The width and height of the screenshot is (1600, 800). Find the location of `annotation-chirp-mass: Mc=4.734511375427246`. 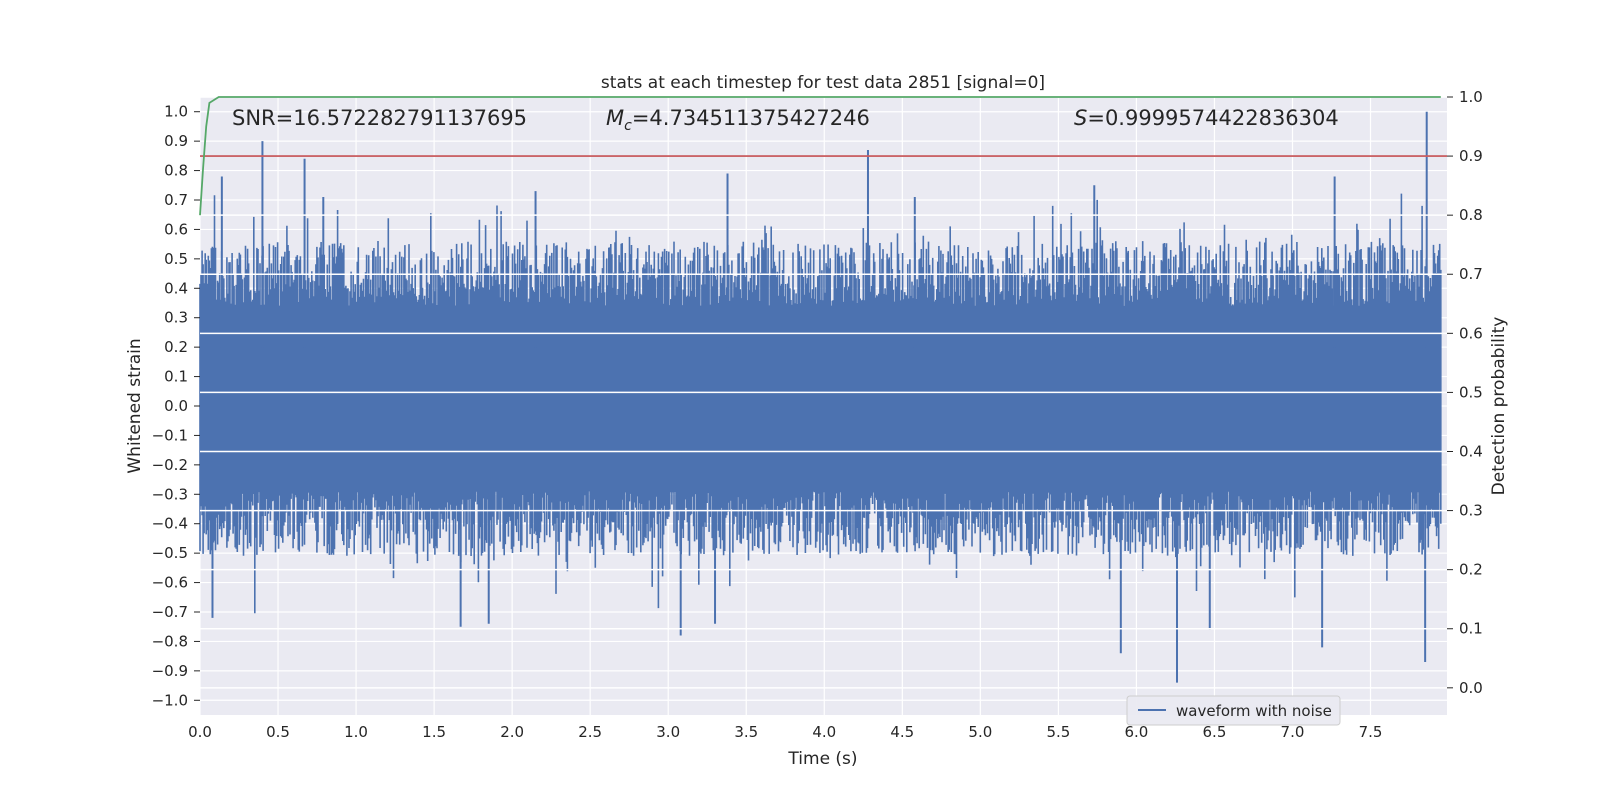

annotation-chirp-mass: Mc=4.734511375427246 is located at coordinates (738, 120).